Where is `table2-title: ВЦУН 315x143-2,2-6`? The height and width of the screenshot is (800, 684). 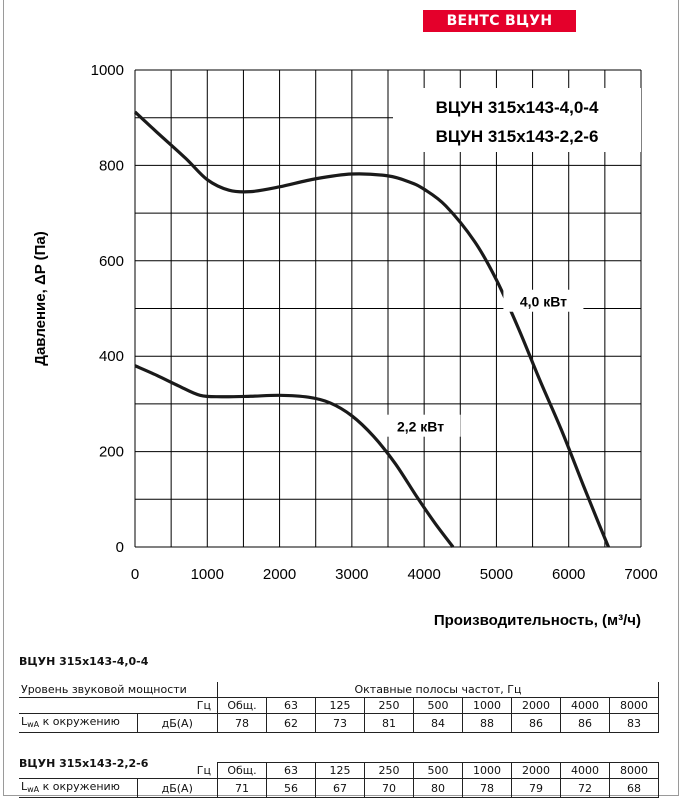
table2-title: ВЦУН 315x143-2,2-6 is located at coordinates (84, 763).